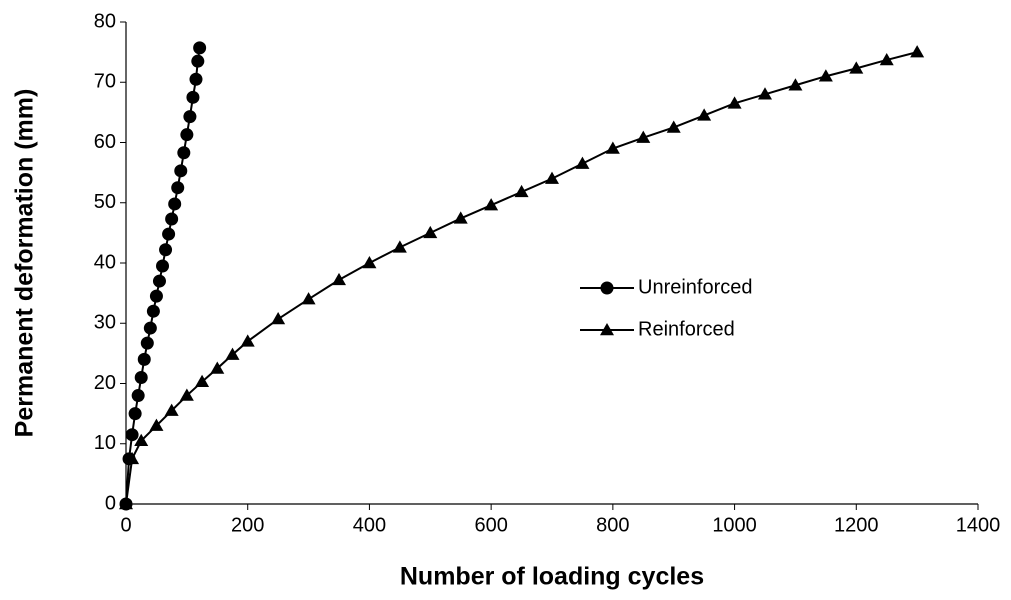 Image resolution: width=1011 pixels, height=600 pixels. What do you see at coordinates (105, 443) in the screenshot?
I see `y-tick-label: 10` at bounding box center [105, 443].